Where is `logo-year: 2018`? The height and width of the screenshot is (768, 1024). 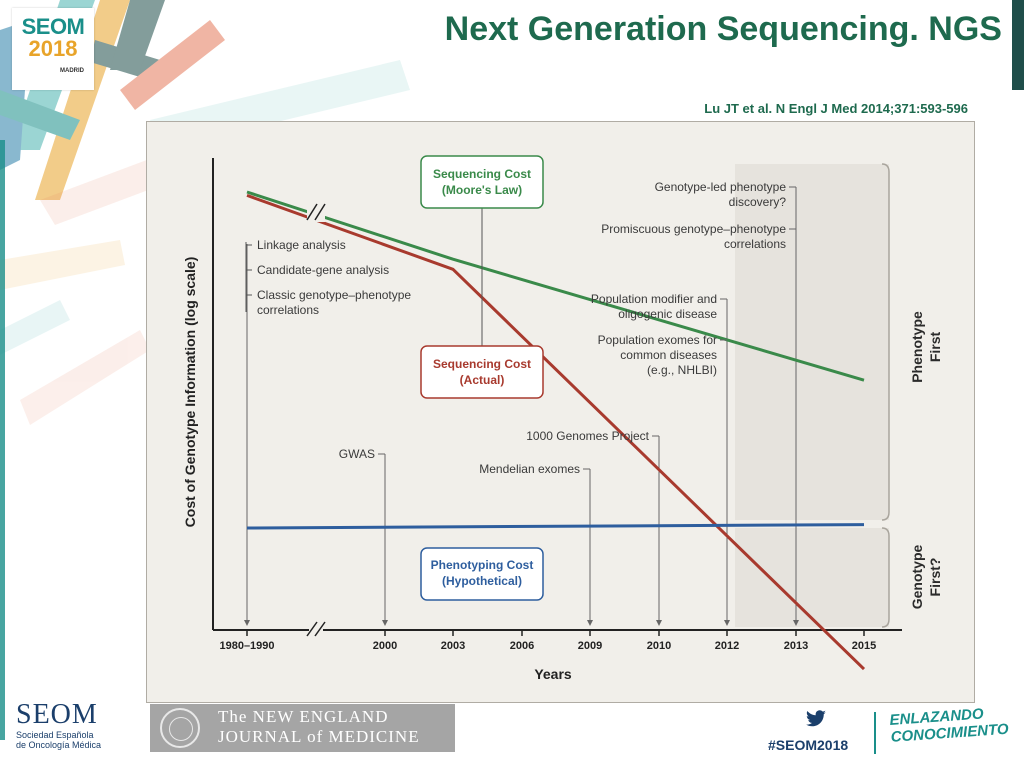
logo-year: 2018 is located at coordinates (53, 48).